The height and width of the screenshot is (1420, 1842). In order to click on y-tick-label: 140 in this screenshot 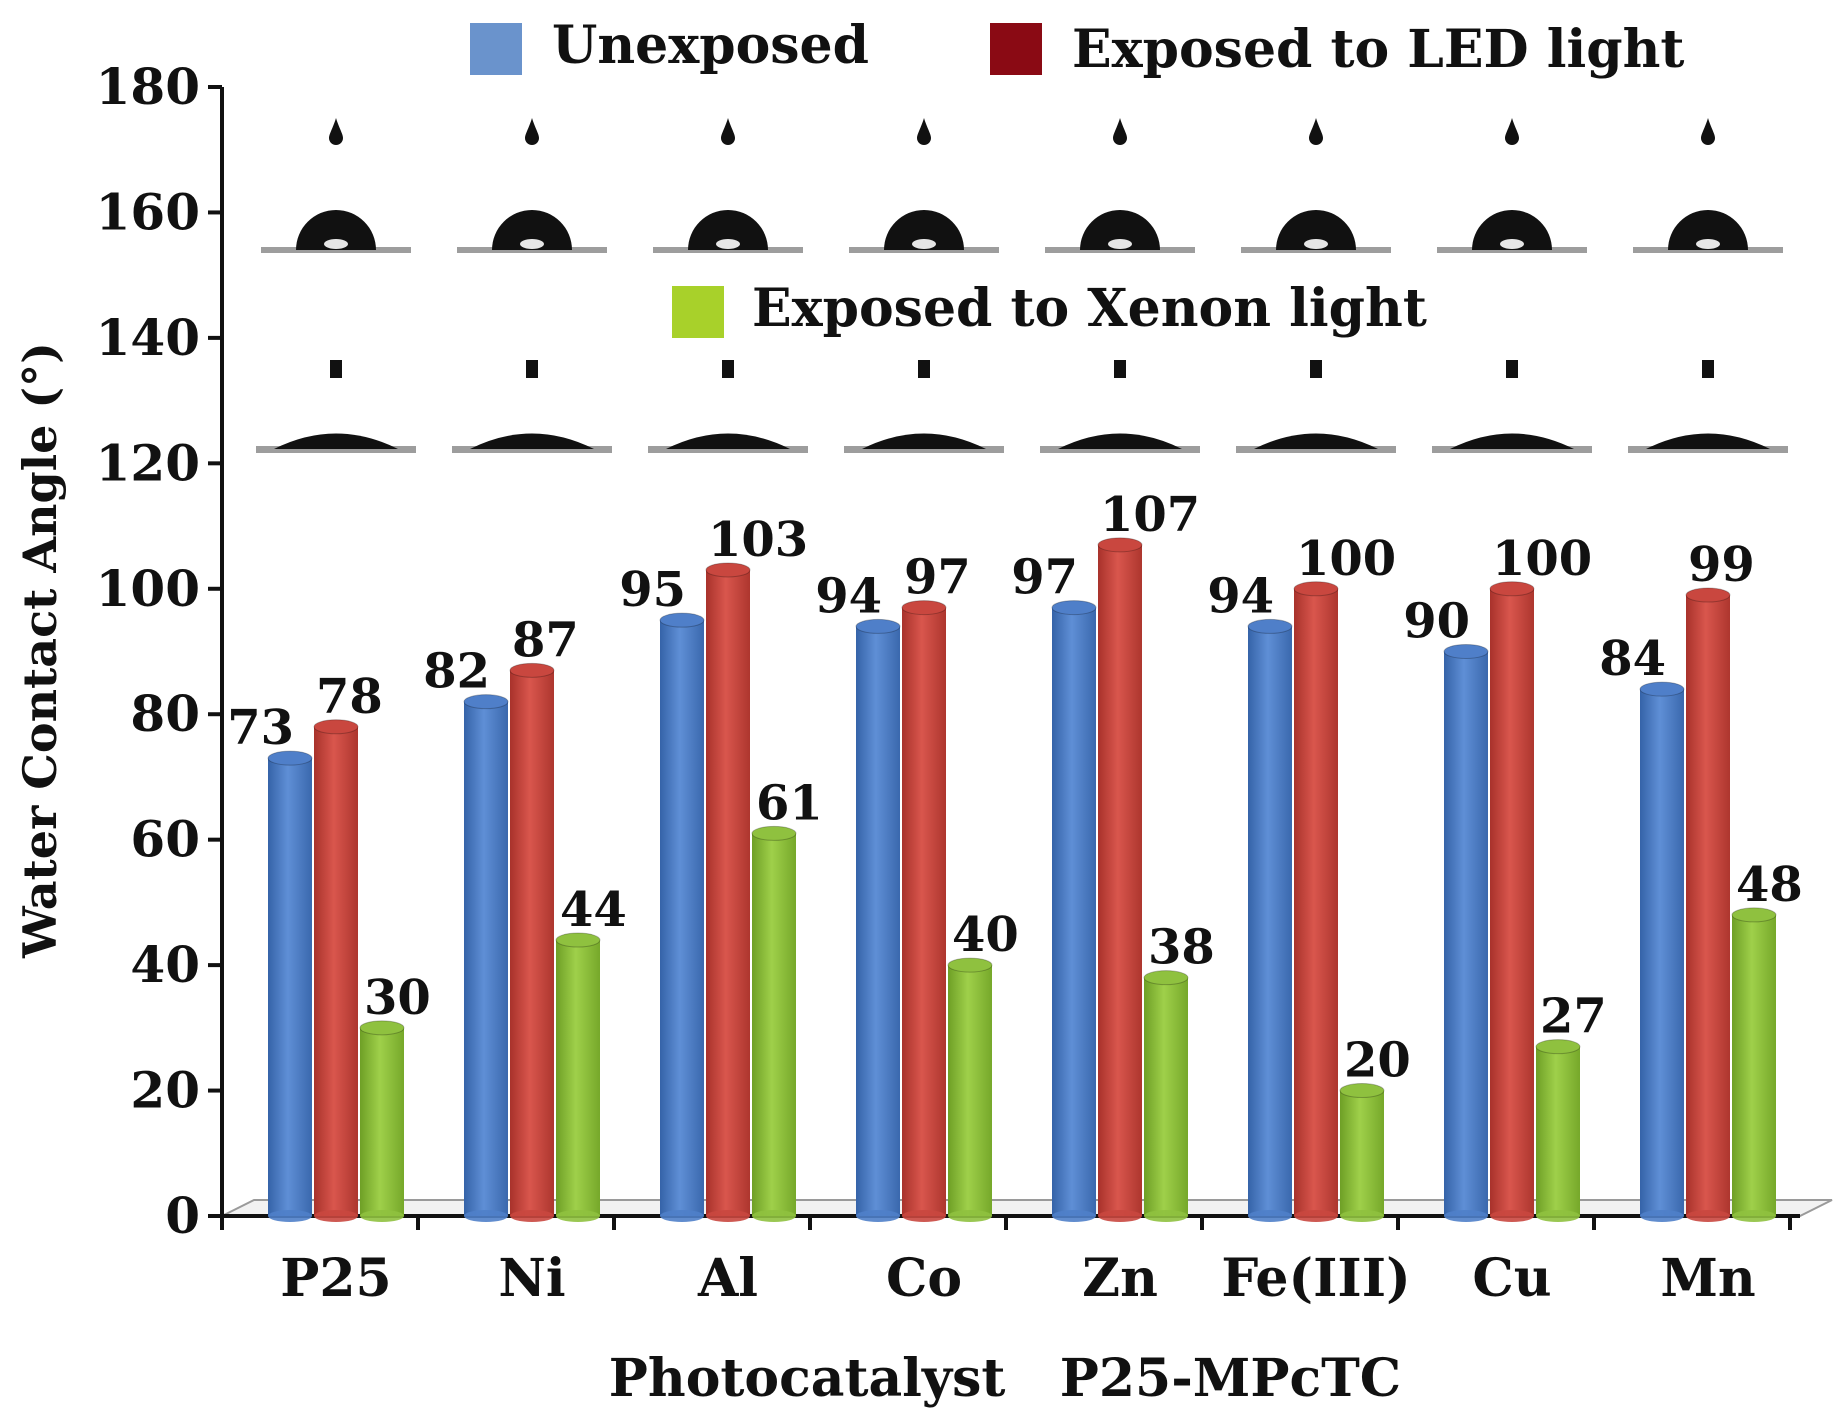, I will do `click(148, 337)`.